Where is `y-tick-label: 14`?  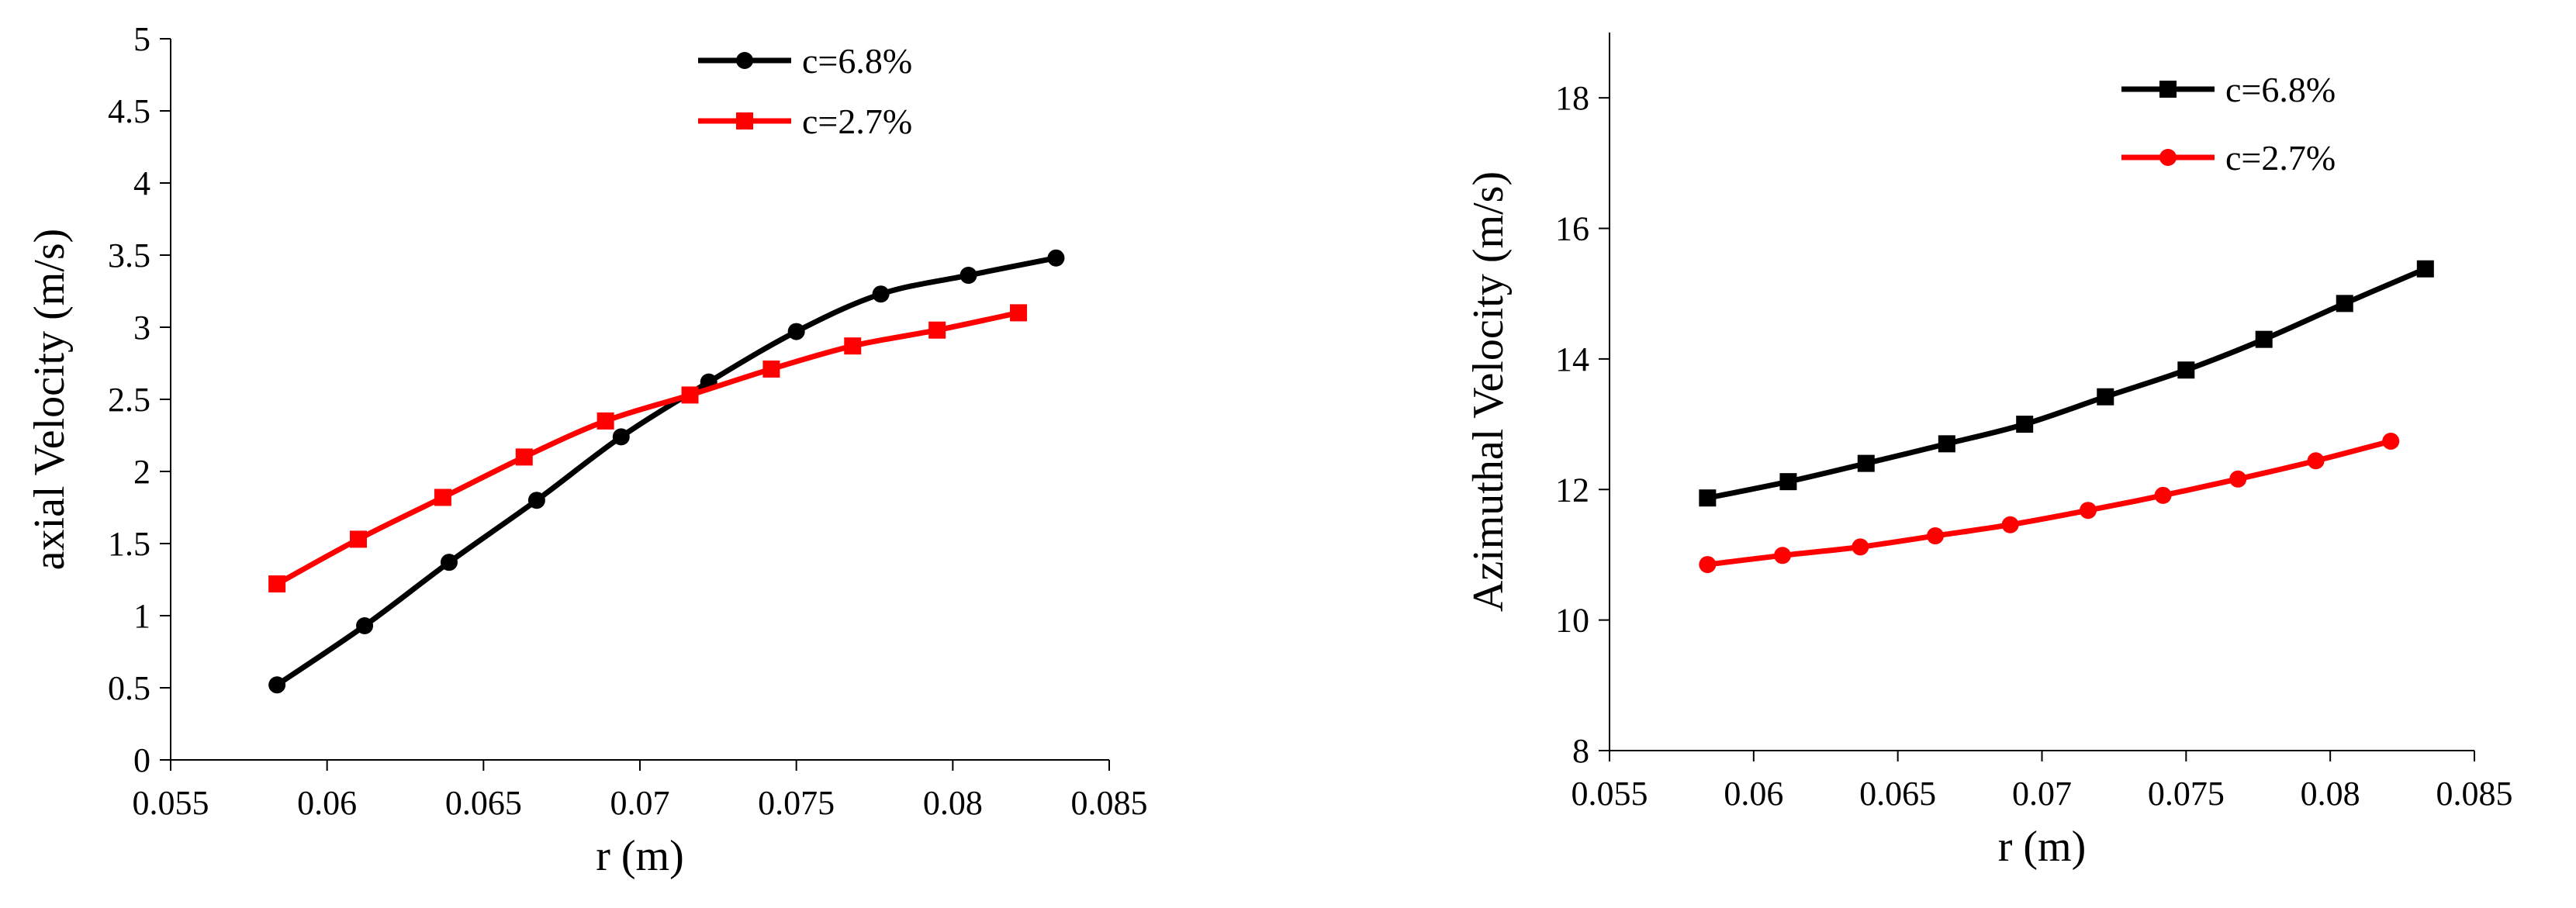 y-tick-label: 14 is located at coordinates (1572, 359).